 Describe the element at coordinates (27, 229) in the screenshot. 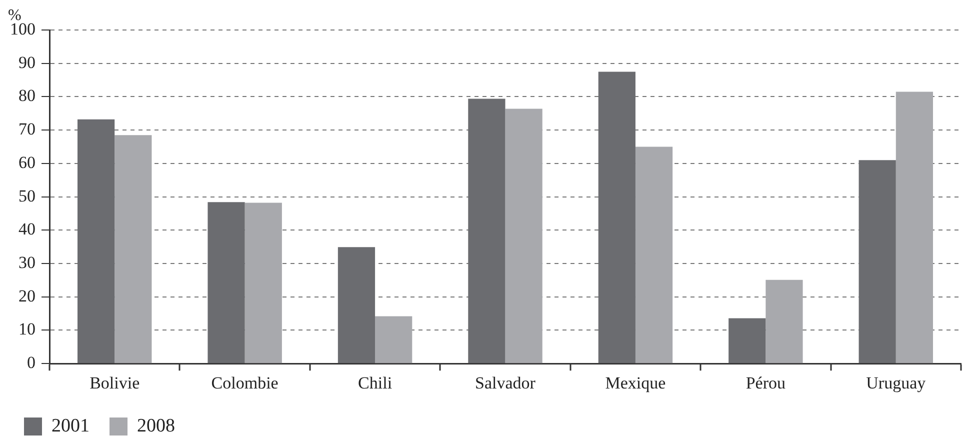

I see `y-tick-label: 40` at that location.